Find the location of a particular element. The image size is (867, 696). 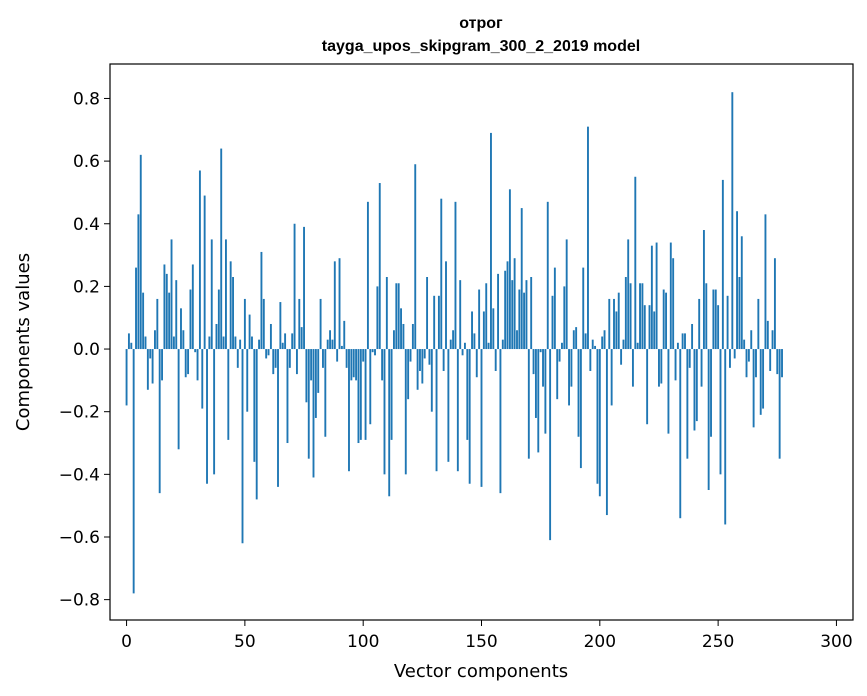

y-tick-label: 0.4 is located at coordinates (86, 225).